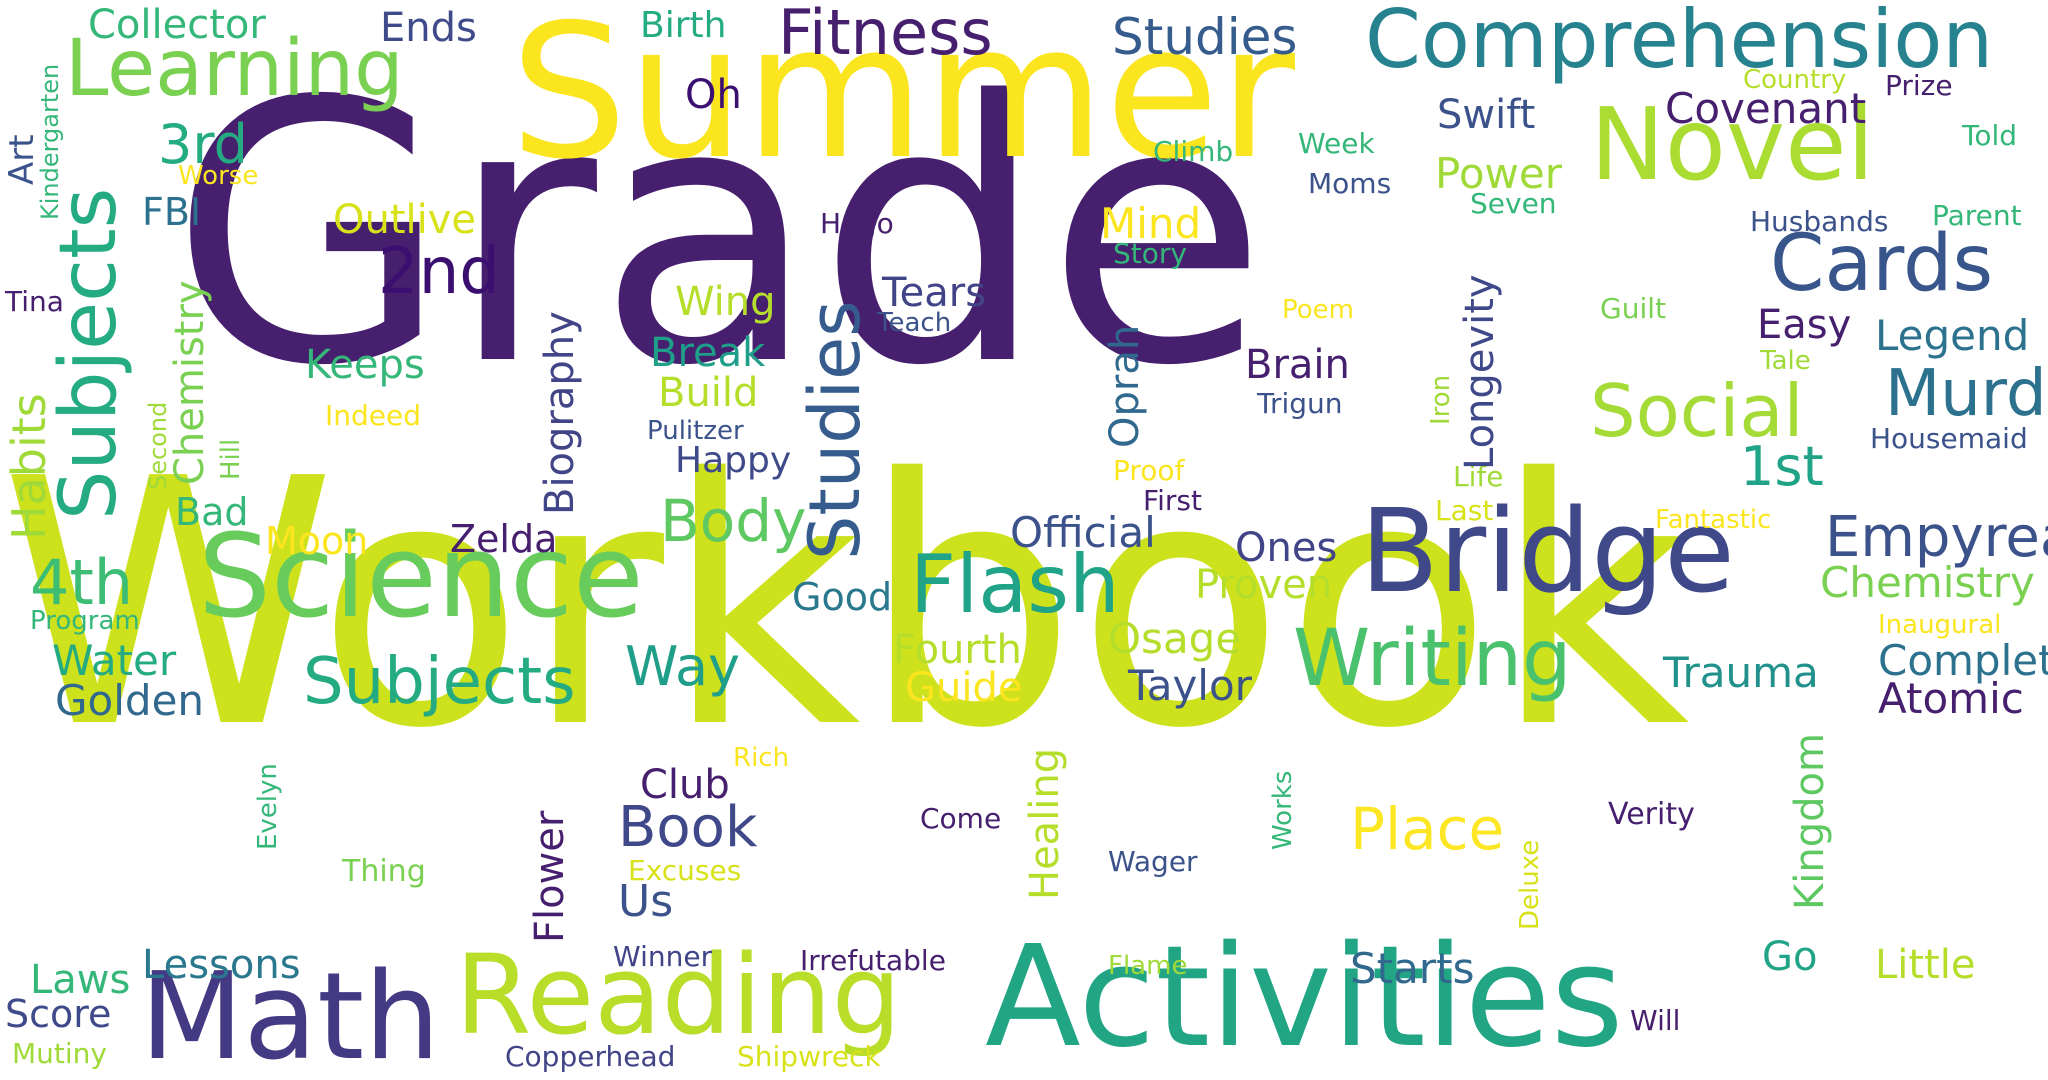 The width and height of the screenshot is (2048, 1080). I want to click on word-wager: Wager, so click(1153, 861).